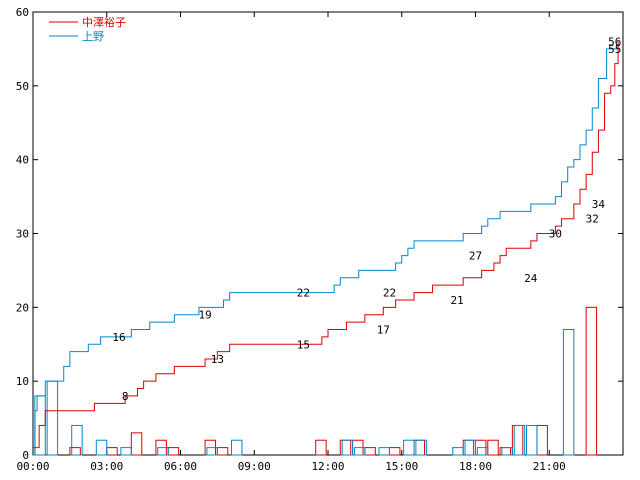 Image resolution: width=640 pixels, height=480 pixels. I want to click on data-label: 17, so click(383, 329).